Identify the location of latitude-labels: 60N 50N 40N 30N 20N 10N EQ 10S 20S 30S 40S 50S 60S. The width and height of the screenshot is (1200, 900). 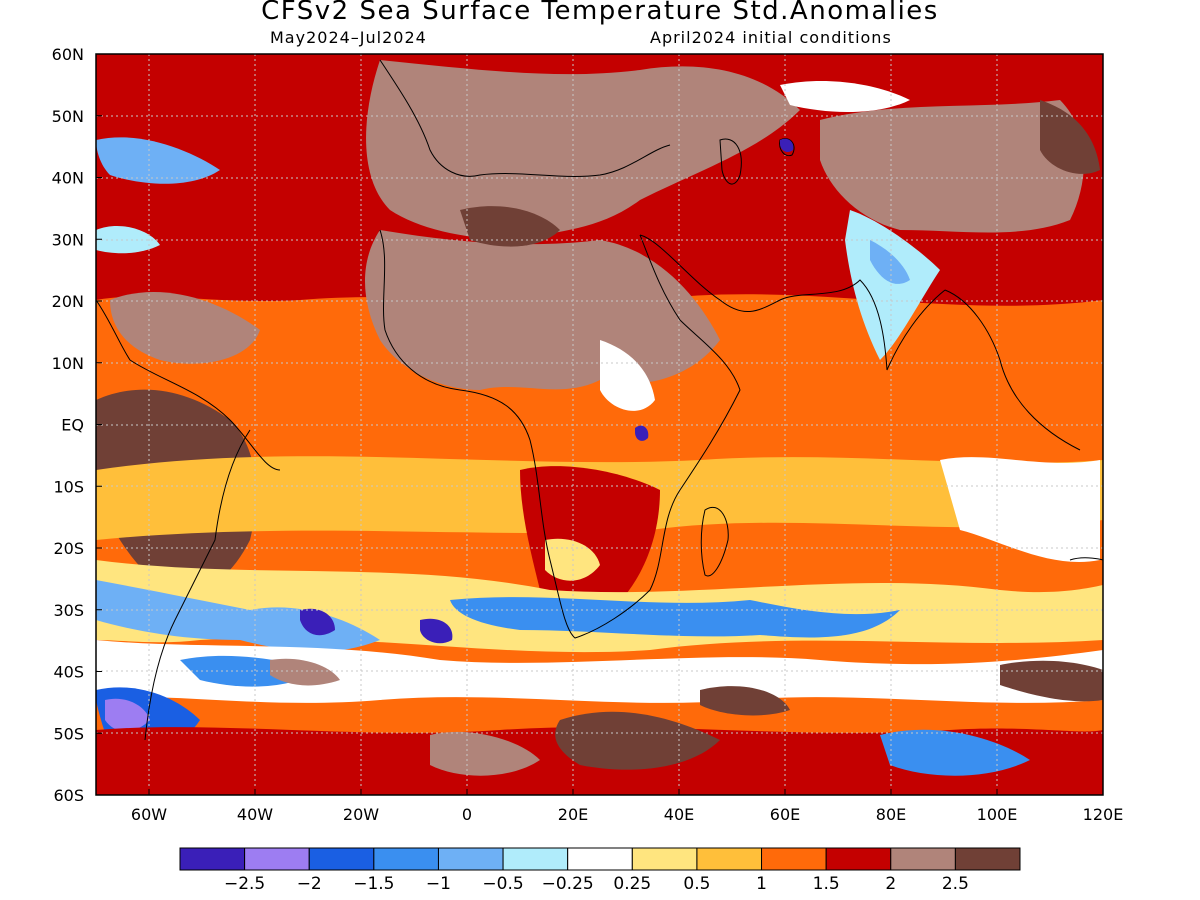
(77, 425).